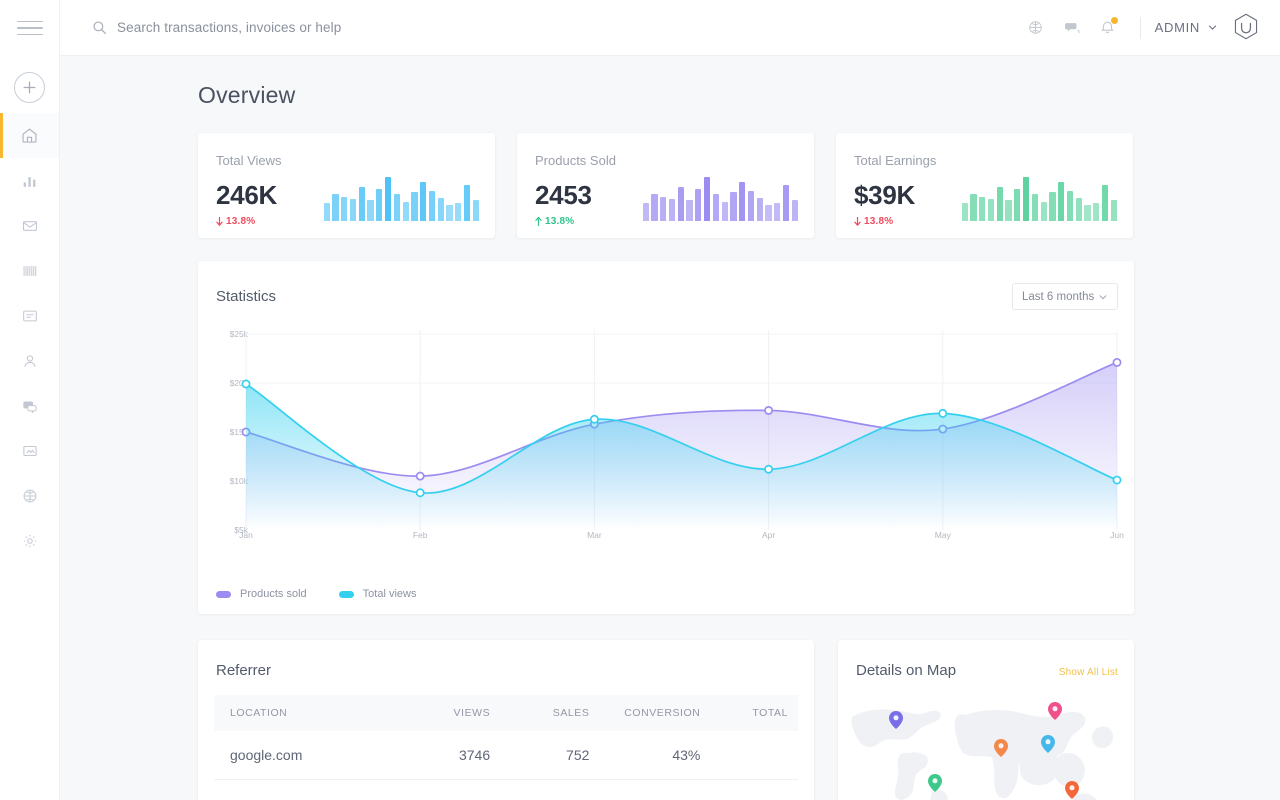 This screenshot has height=800, width=1280. What do you see at coordinates (1065, 296) in the screenshot?
I see `range-select: Last 6 months` at bounding box center [1065, 296].